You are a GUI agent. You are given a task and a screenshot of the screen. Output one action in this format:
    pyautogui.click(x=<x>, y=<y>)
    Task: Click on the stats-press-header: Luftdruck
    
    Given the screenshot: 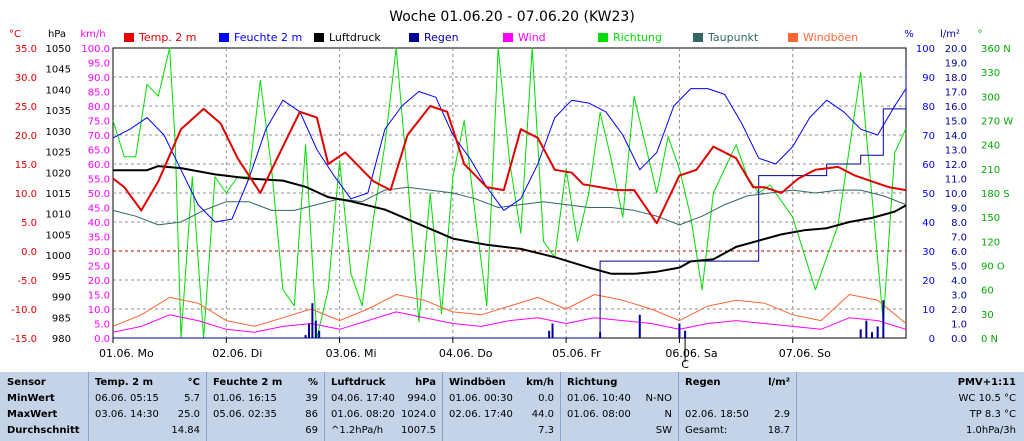 What is the action you would take?
    pyautogui.click(x=358, y=382)
    